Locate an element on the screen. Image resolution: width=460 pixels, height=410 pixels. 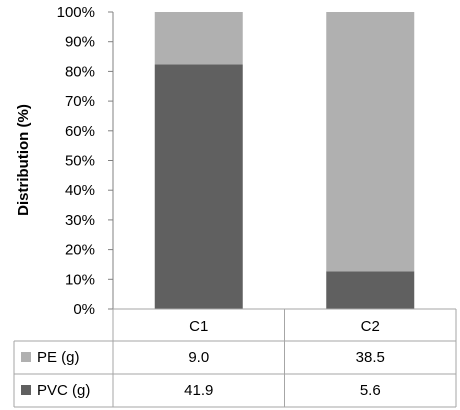
bar-segment-pvc-g--c1 is located at coordinates (198, 186).